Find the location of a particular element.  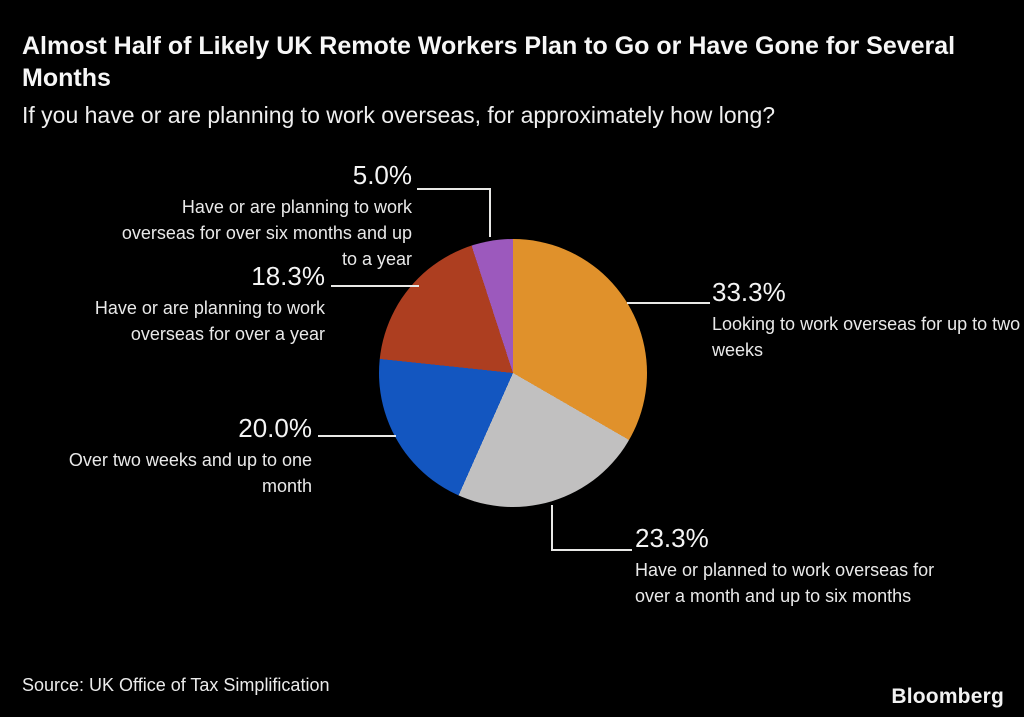

bloomberg-logo: Bloomberg is located at coordinates (947, 696).